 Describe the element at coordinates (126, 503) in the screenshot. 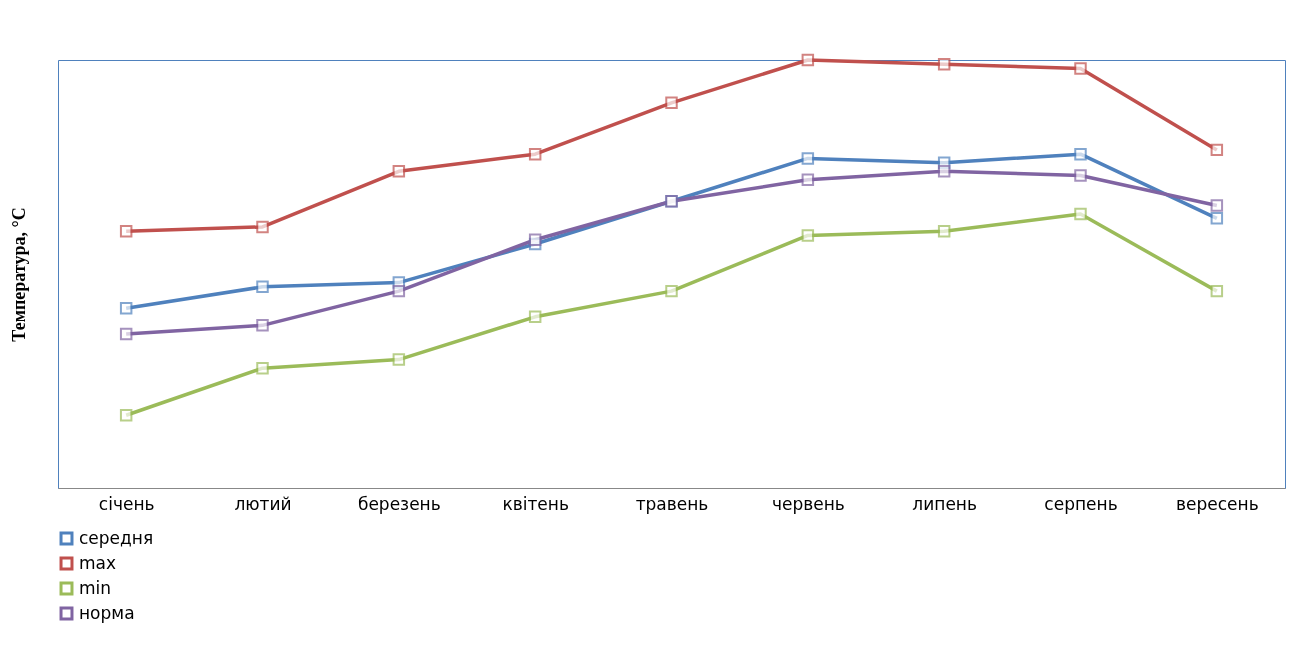

I see `x-tick-label: січень` at that location.